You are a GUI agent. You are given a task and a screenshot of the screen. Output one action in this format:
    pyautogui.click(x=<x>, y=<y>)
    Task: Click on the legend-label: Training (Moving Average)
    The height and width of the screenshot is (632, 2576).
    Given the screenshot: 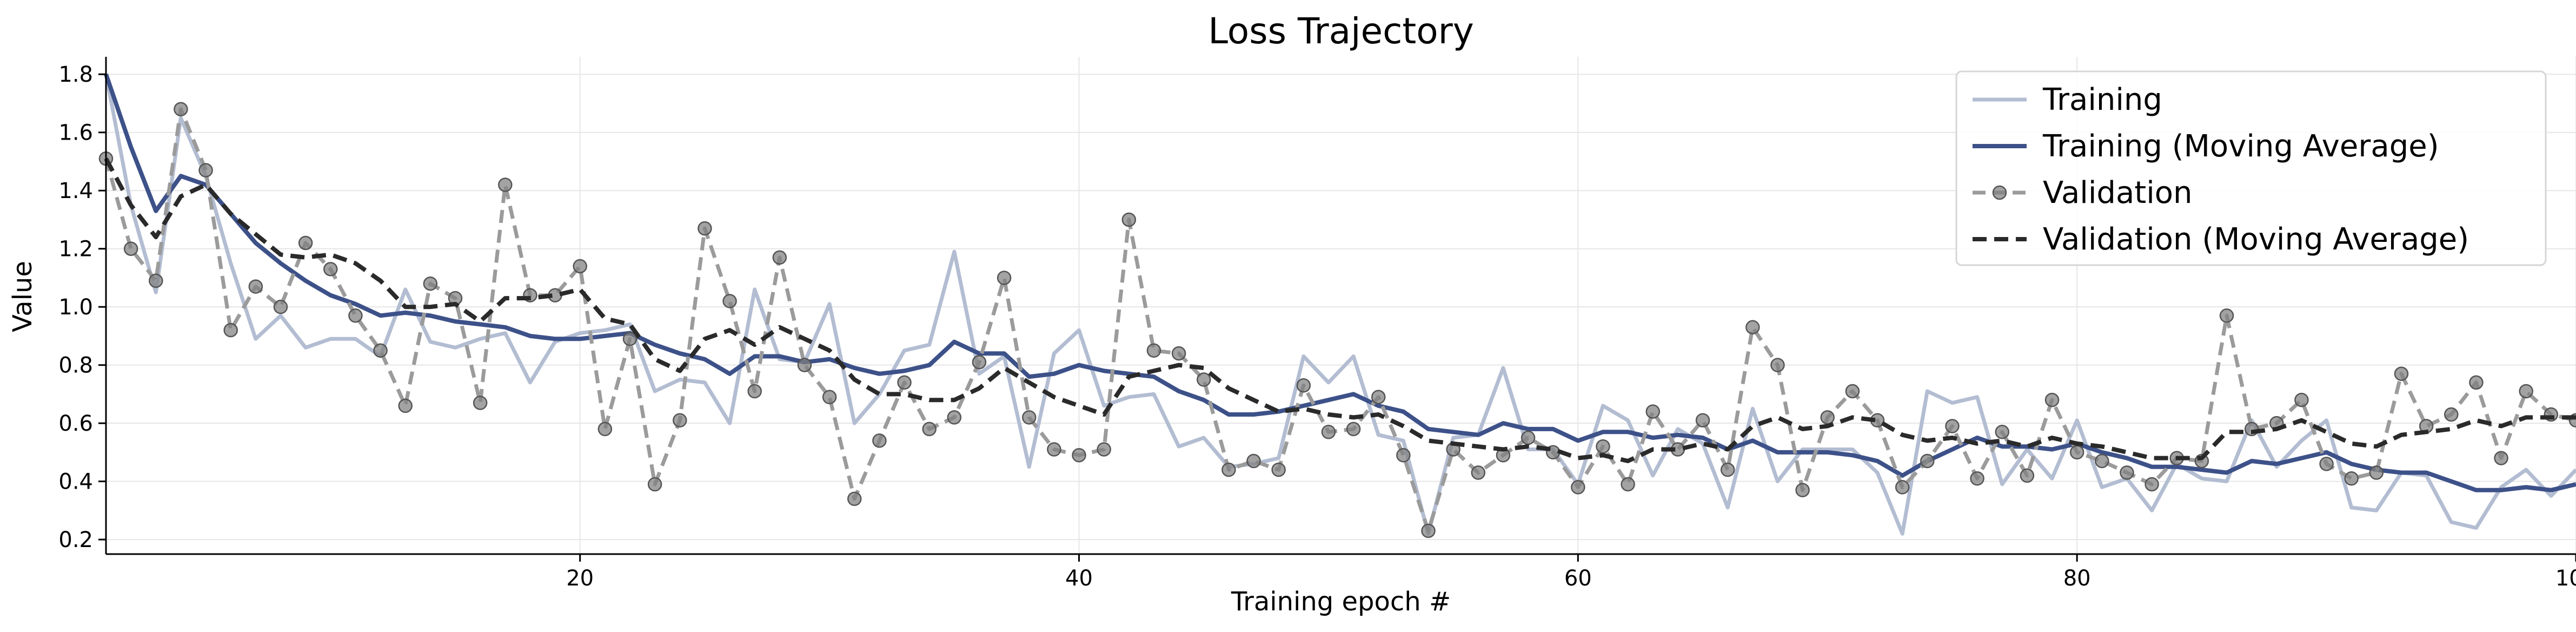 What is the action you would take?
    pyautogui.click(x=2240, y=147)
    